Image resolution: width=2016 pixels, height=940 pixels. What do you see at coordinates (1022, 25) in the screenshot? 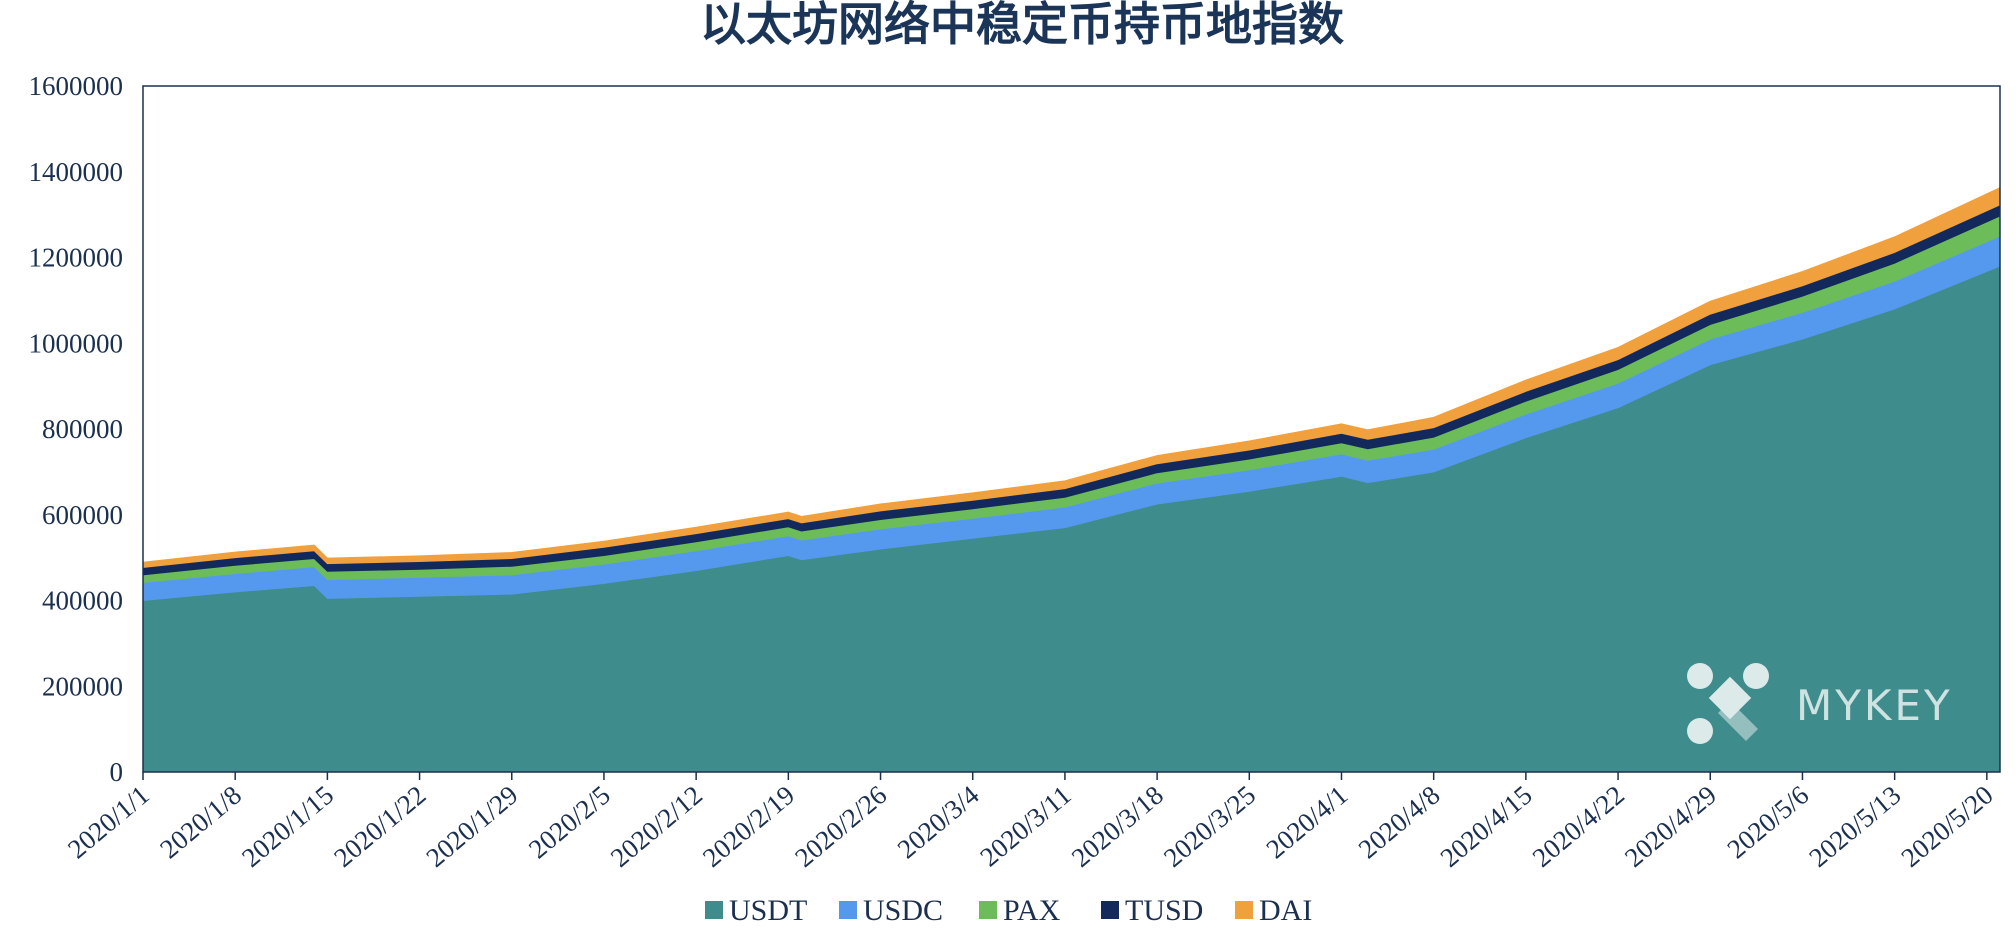
I see `chart-title: 以太坊网络中稳定币持币地指数` at bounding box center [1022, 25].